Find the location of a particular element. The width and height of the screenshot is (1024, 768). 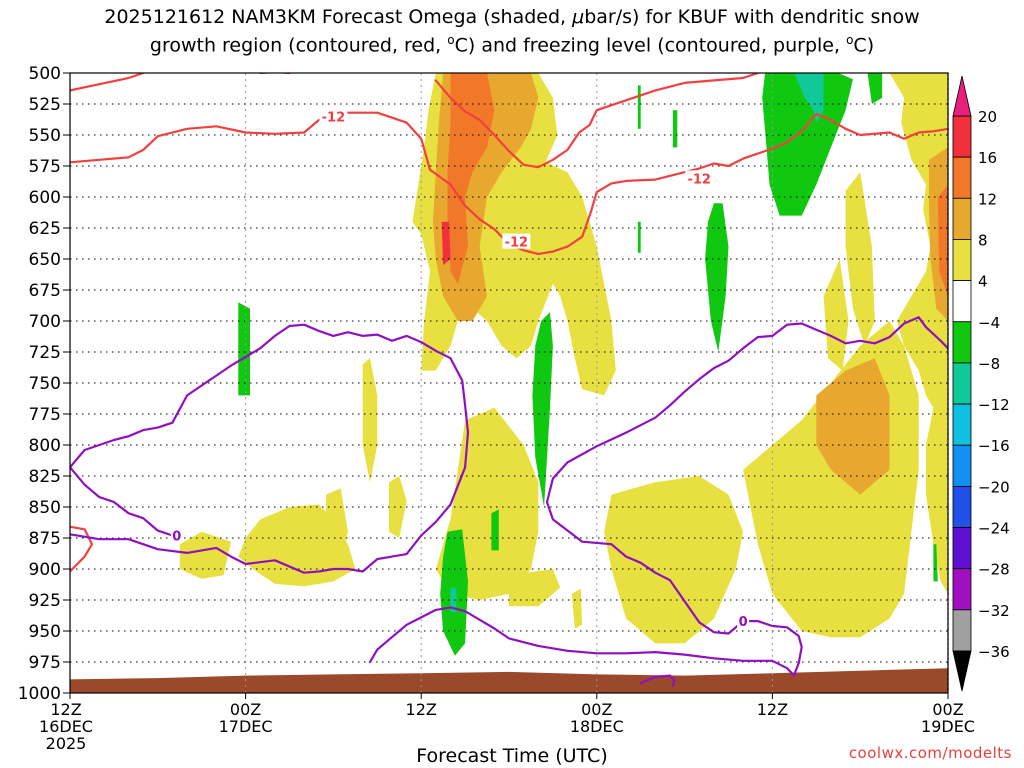

y-tick-label: 775 is located at coordinates (45, 415).